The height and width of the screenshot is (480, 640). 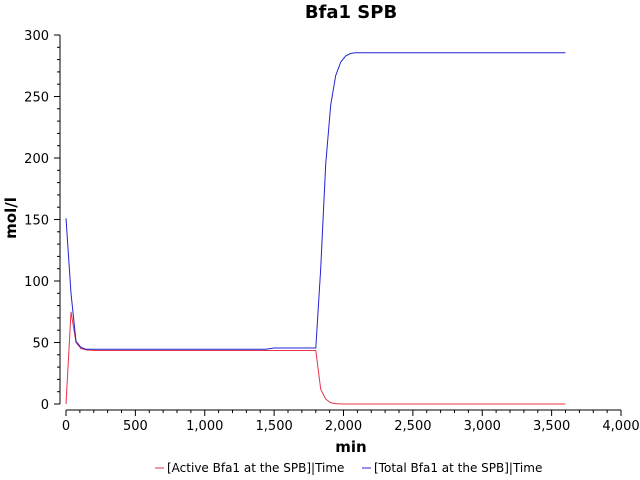 I want to click on y-tick-label: 250, so click(x=36, y=98).